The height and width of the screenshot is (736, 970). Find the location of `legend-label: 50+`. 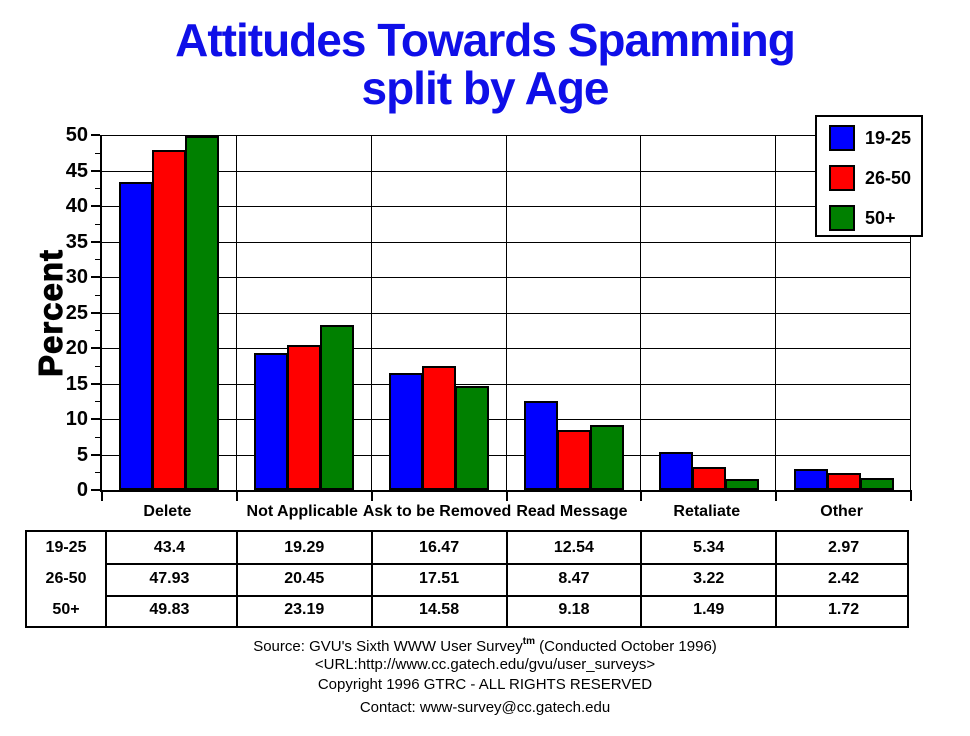

legend-label: 50+ is located at coordinates (880, 218).